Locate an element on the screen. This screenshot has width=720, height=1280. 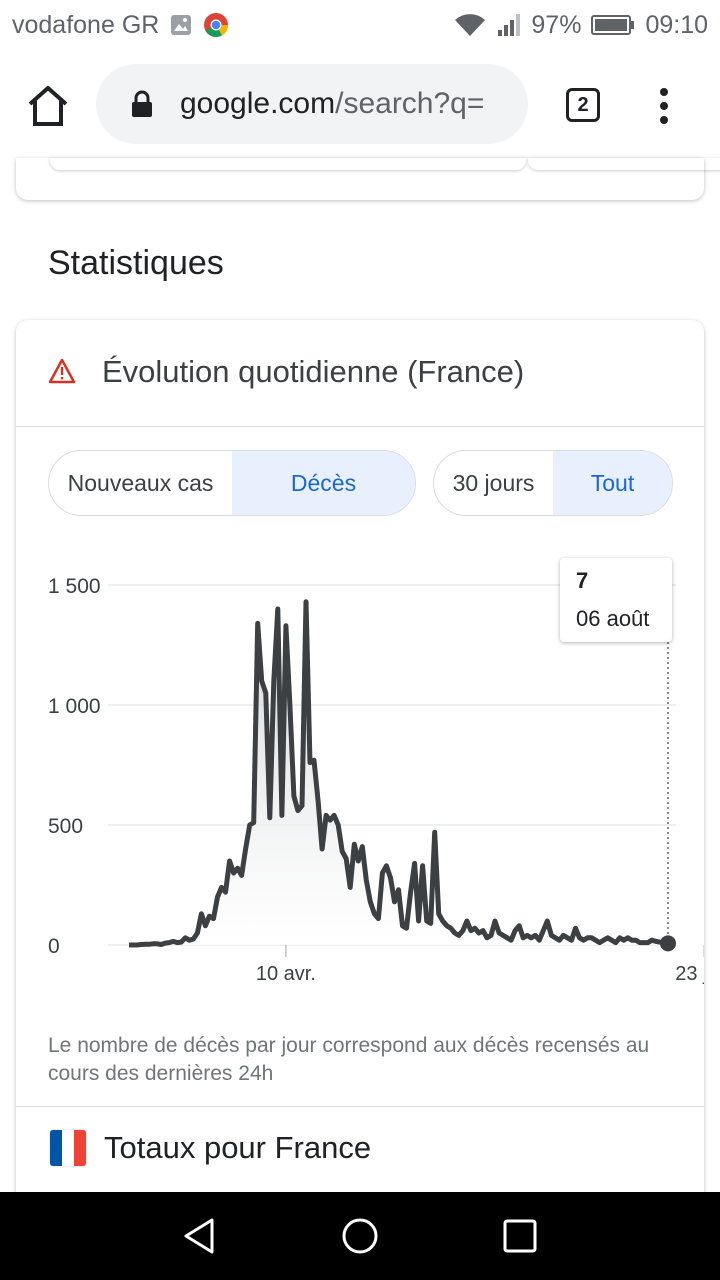
wifi-icon is located at coordinates (470, 25).